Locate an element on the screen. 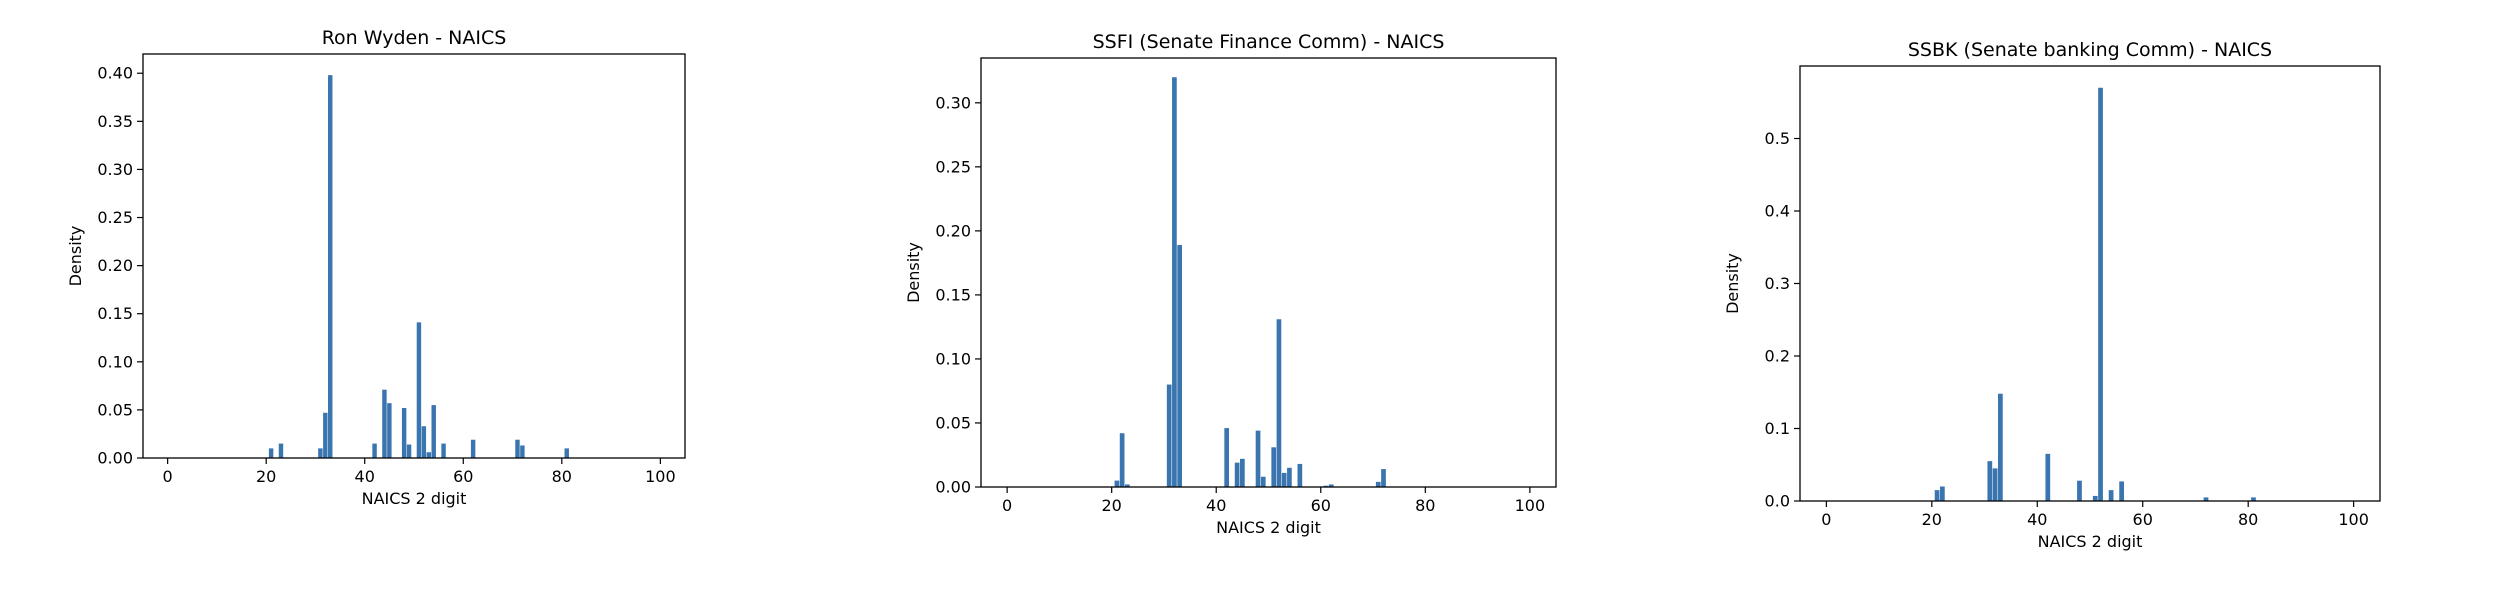 The width and height of the screenshot is (2502, 600). plot-frame is located at coordinates (414, 256).